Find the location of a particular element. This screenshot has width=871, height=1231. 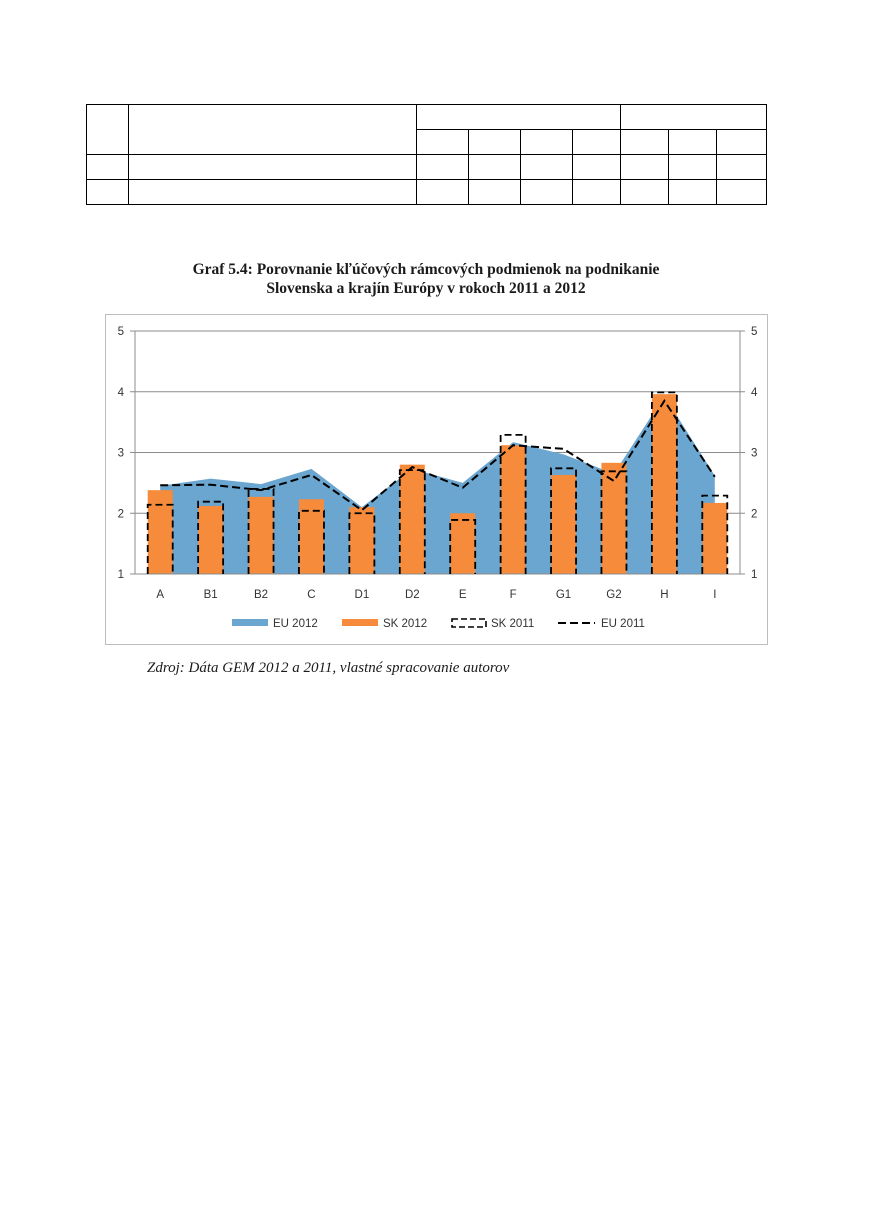

x-tick-label: B2 is located at coordinates (261, 595).